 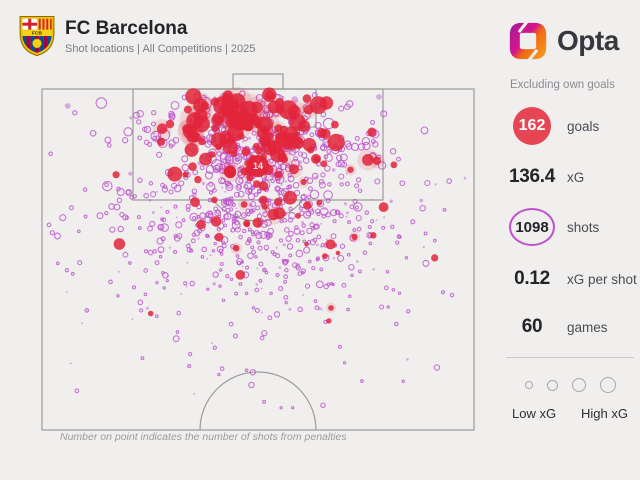 I want to click on page-title: FC Barcelona, so click(x=126, y=28).